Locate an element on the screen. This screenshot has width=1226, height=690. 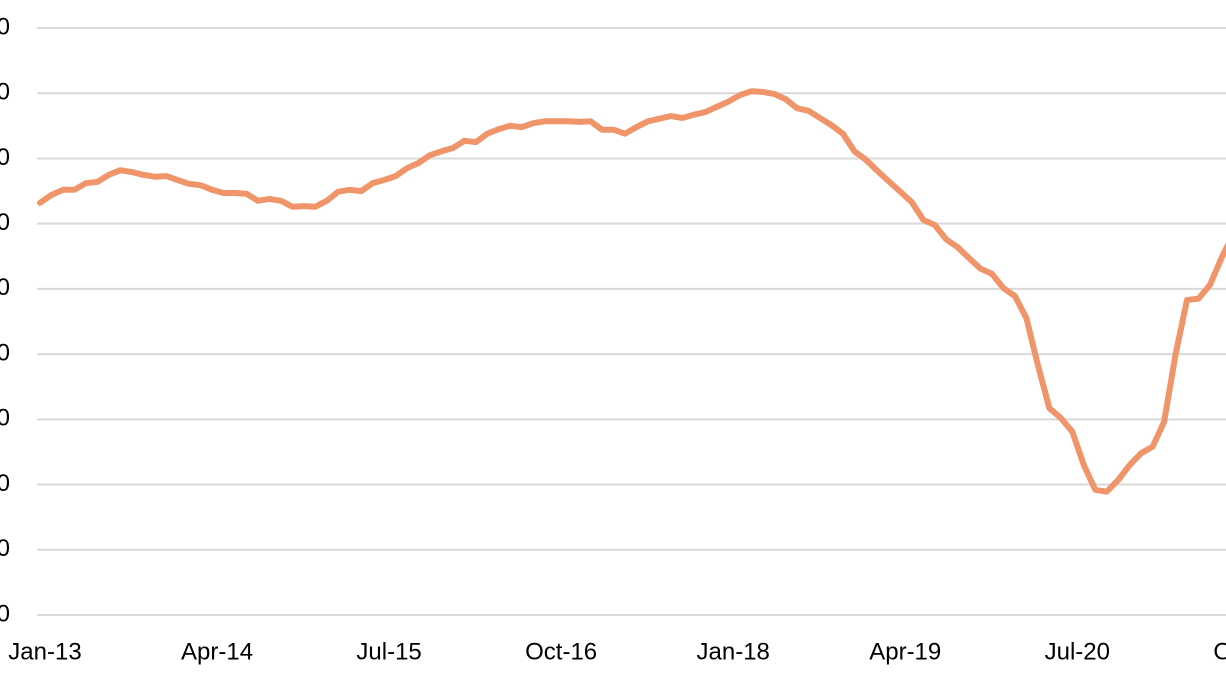
y-tick-label: 0 is located at coordinates (5, 613).